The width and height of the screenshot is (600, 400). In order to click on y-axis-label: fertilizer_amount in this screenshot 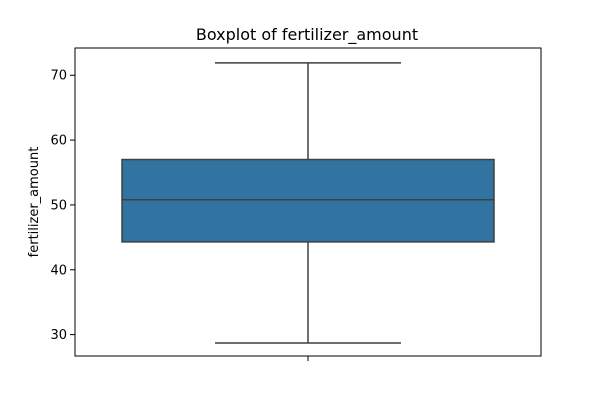, I will do `click(34, 202)`.